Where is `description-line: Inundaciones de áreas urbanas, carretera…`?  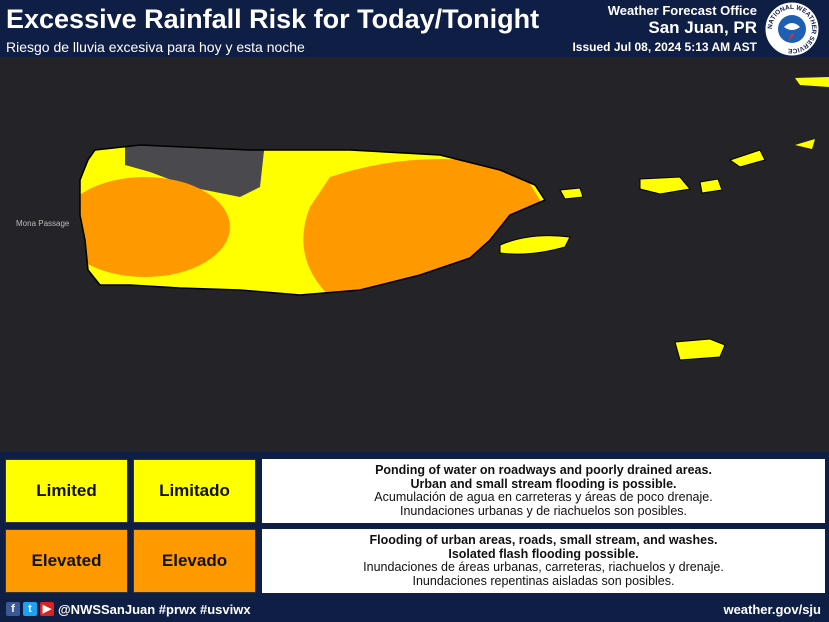 description-line: Inundaciones de áreas urbanas, carretera… is located at coordinates (543, 567).